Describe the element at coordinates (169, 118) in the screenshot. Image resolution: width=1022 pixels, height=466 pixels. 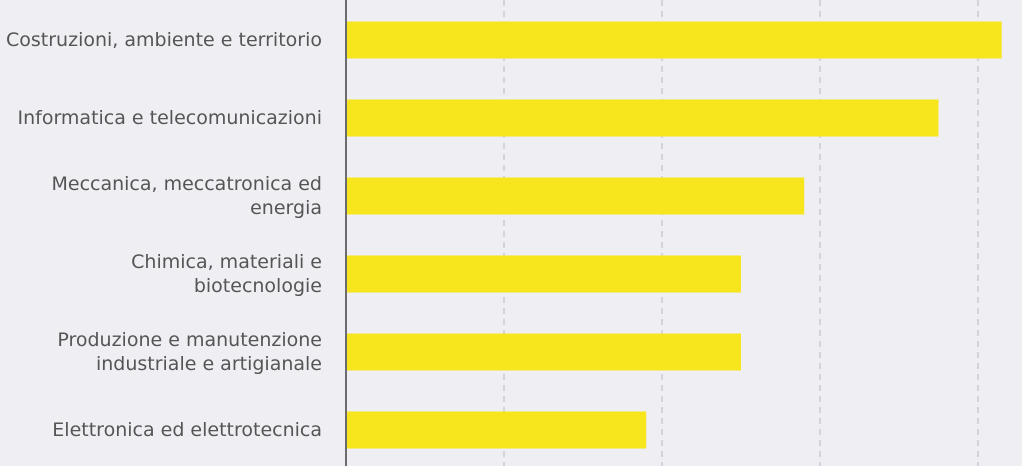
I see `y-tick-label: Informatica e telecomunicazioni` at that location.